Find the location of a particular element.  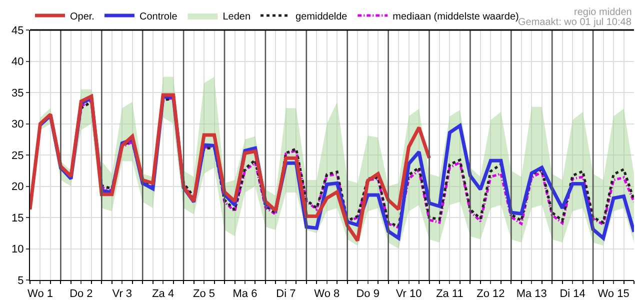

text: regio midden is located at coordinates (603, 12).